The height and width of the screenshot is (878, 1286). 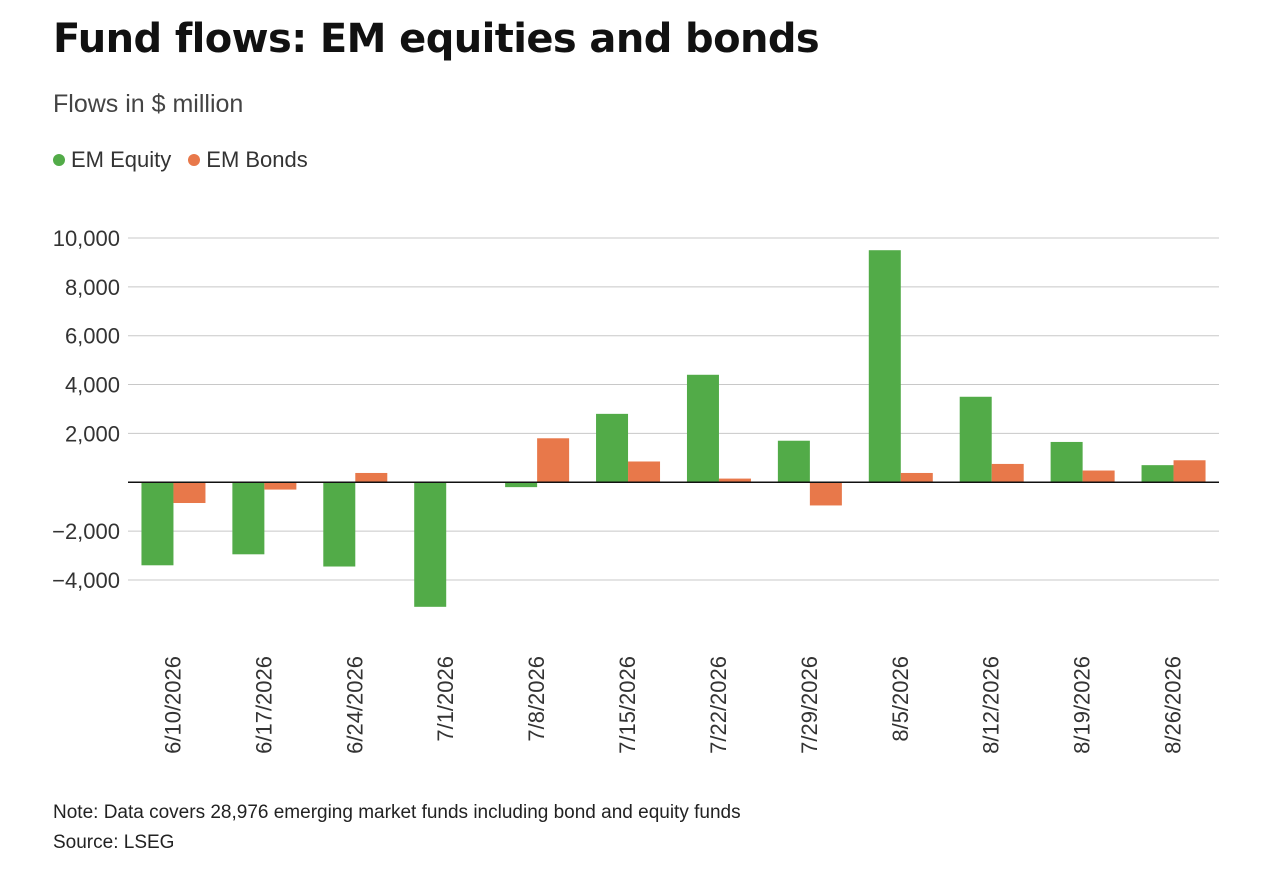 What do you see at coordinates (194, 160) in the screenshot?
I see `legend-swatch-em-bonds` at bounding box center [194, 160].